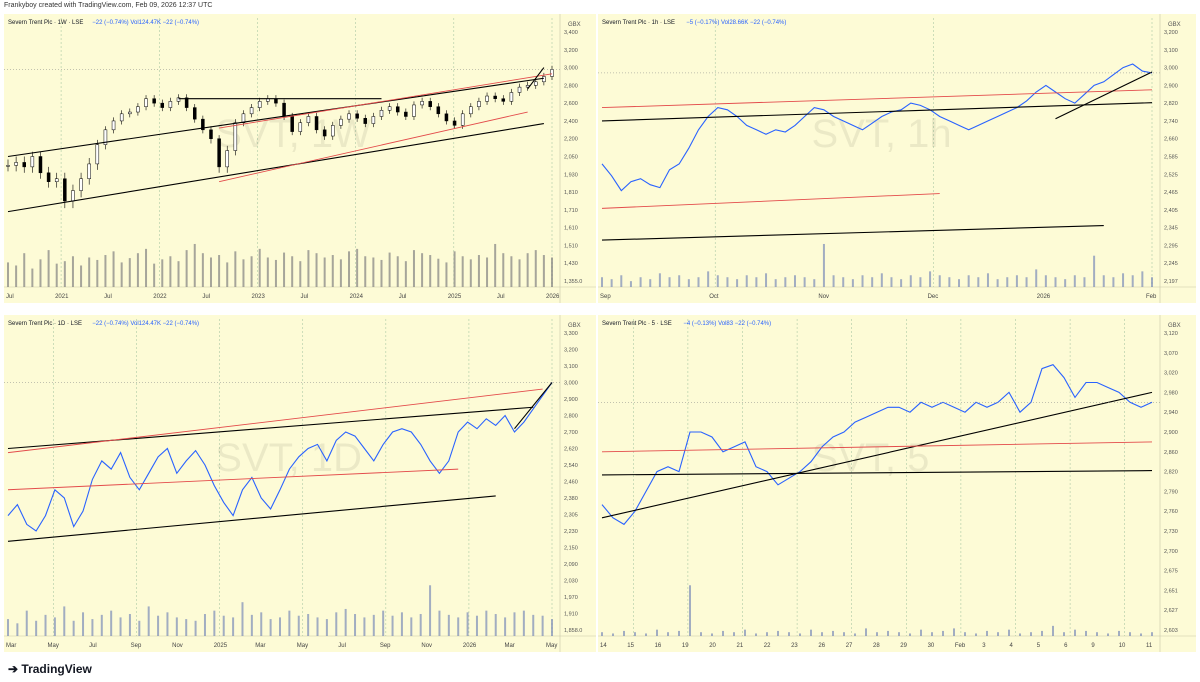 Image resolution: width=1200 pixels, height=682 pixels. I want to click on x-tick-label: 6, so click(1066, 646).